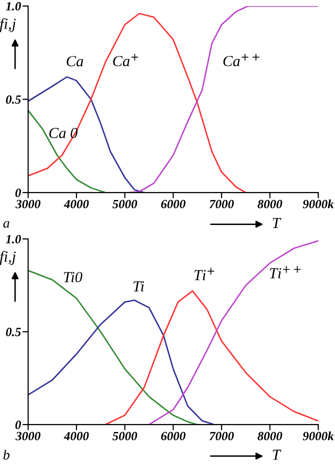 This screenshot has width=335, height=464. What do you see at coordinates (6, 224) in the screenshot?
I see `text: a` at bounding box center [6, 224].